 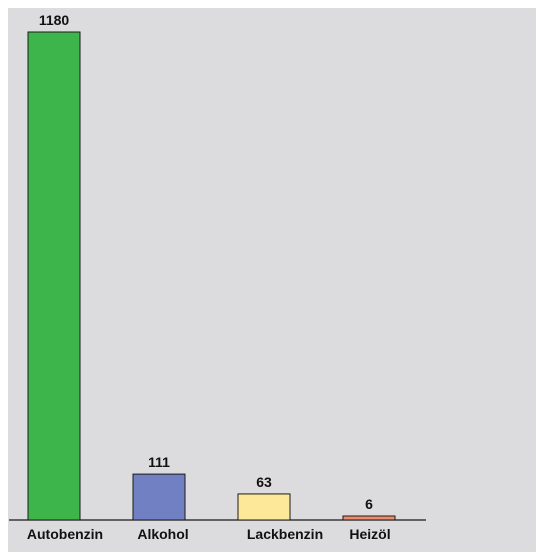 I want to click on bar-heizöl, so click(x=369, y=518).